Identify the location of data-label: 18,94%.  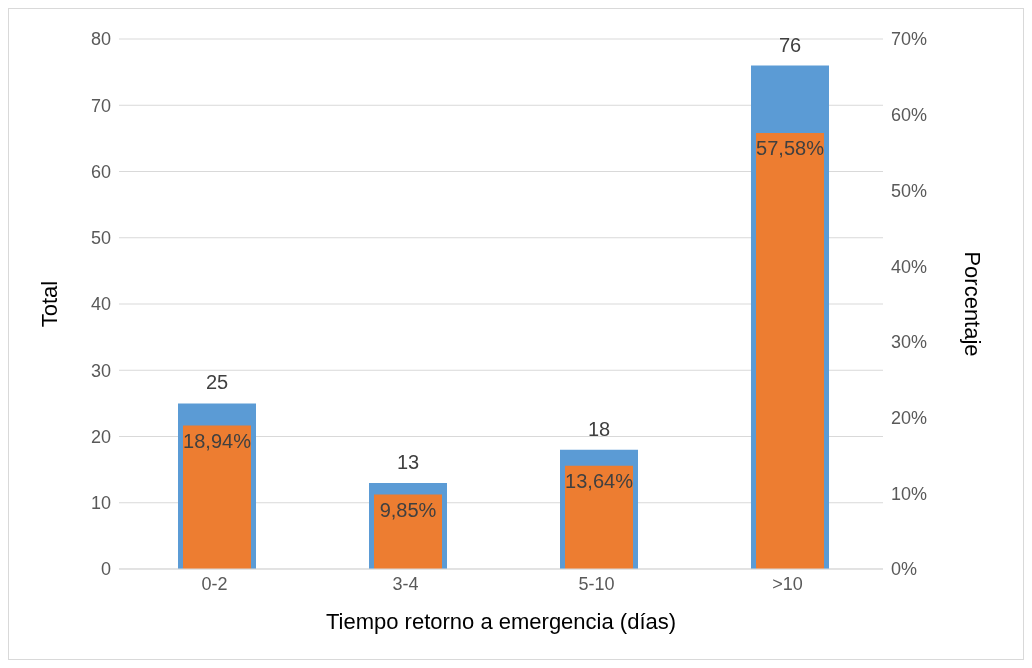
(217, 440).